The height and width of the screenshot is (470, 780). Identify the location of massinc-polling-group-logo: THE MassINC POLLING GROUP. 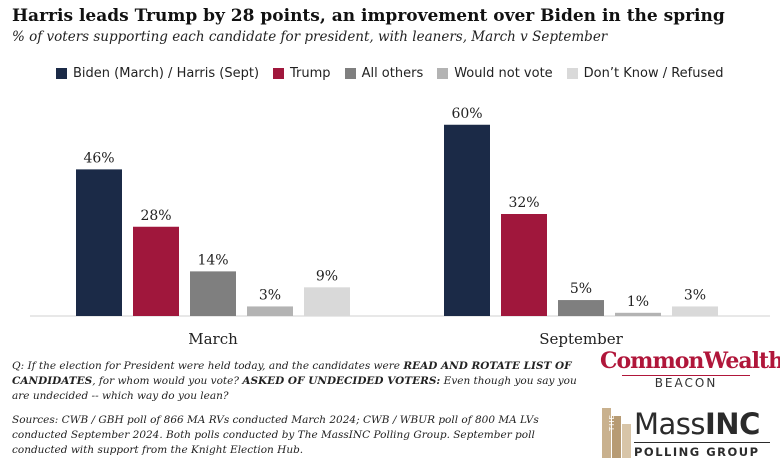
(687, 436).